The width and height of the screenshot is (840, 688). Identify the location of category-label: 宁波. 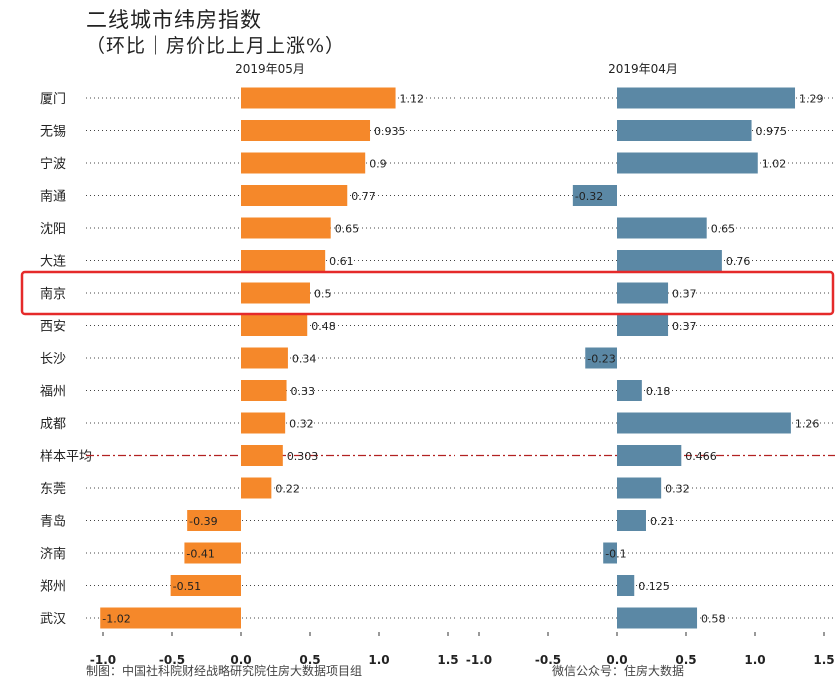
(53, 164).